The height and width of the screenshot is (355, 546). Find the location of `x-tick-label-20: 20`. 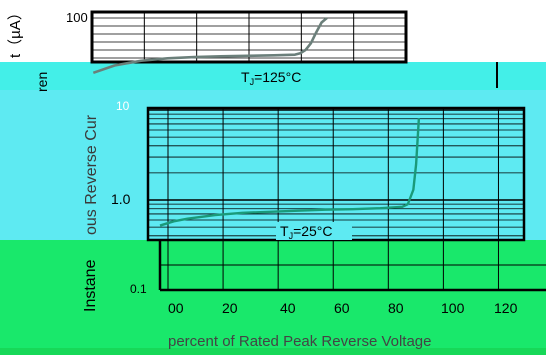

x-tick-label-20: 20 is located at coordinates (230, 308).